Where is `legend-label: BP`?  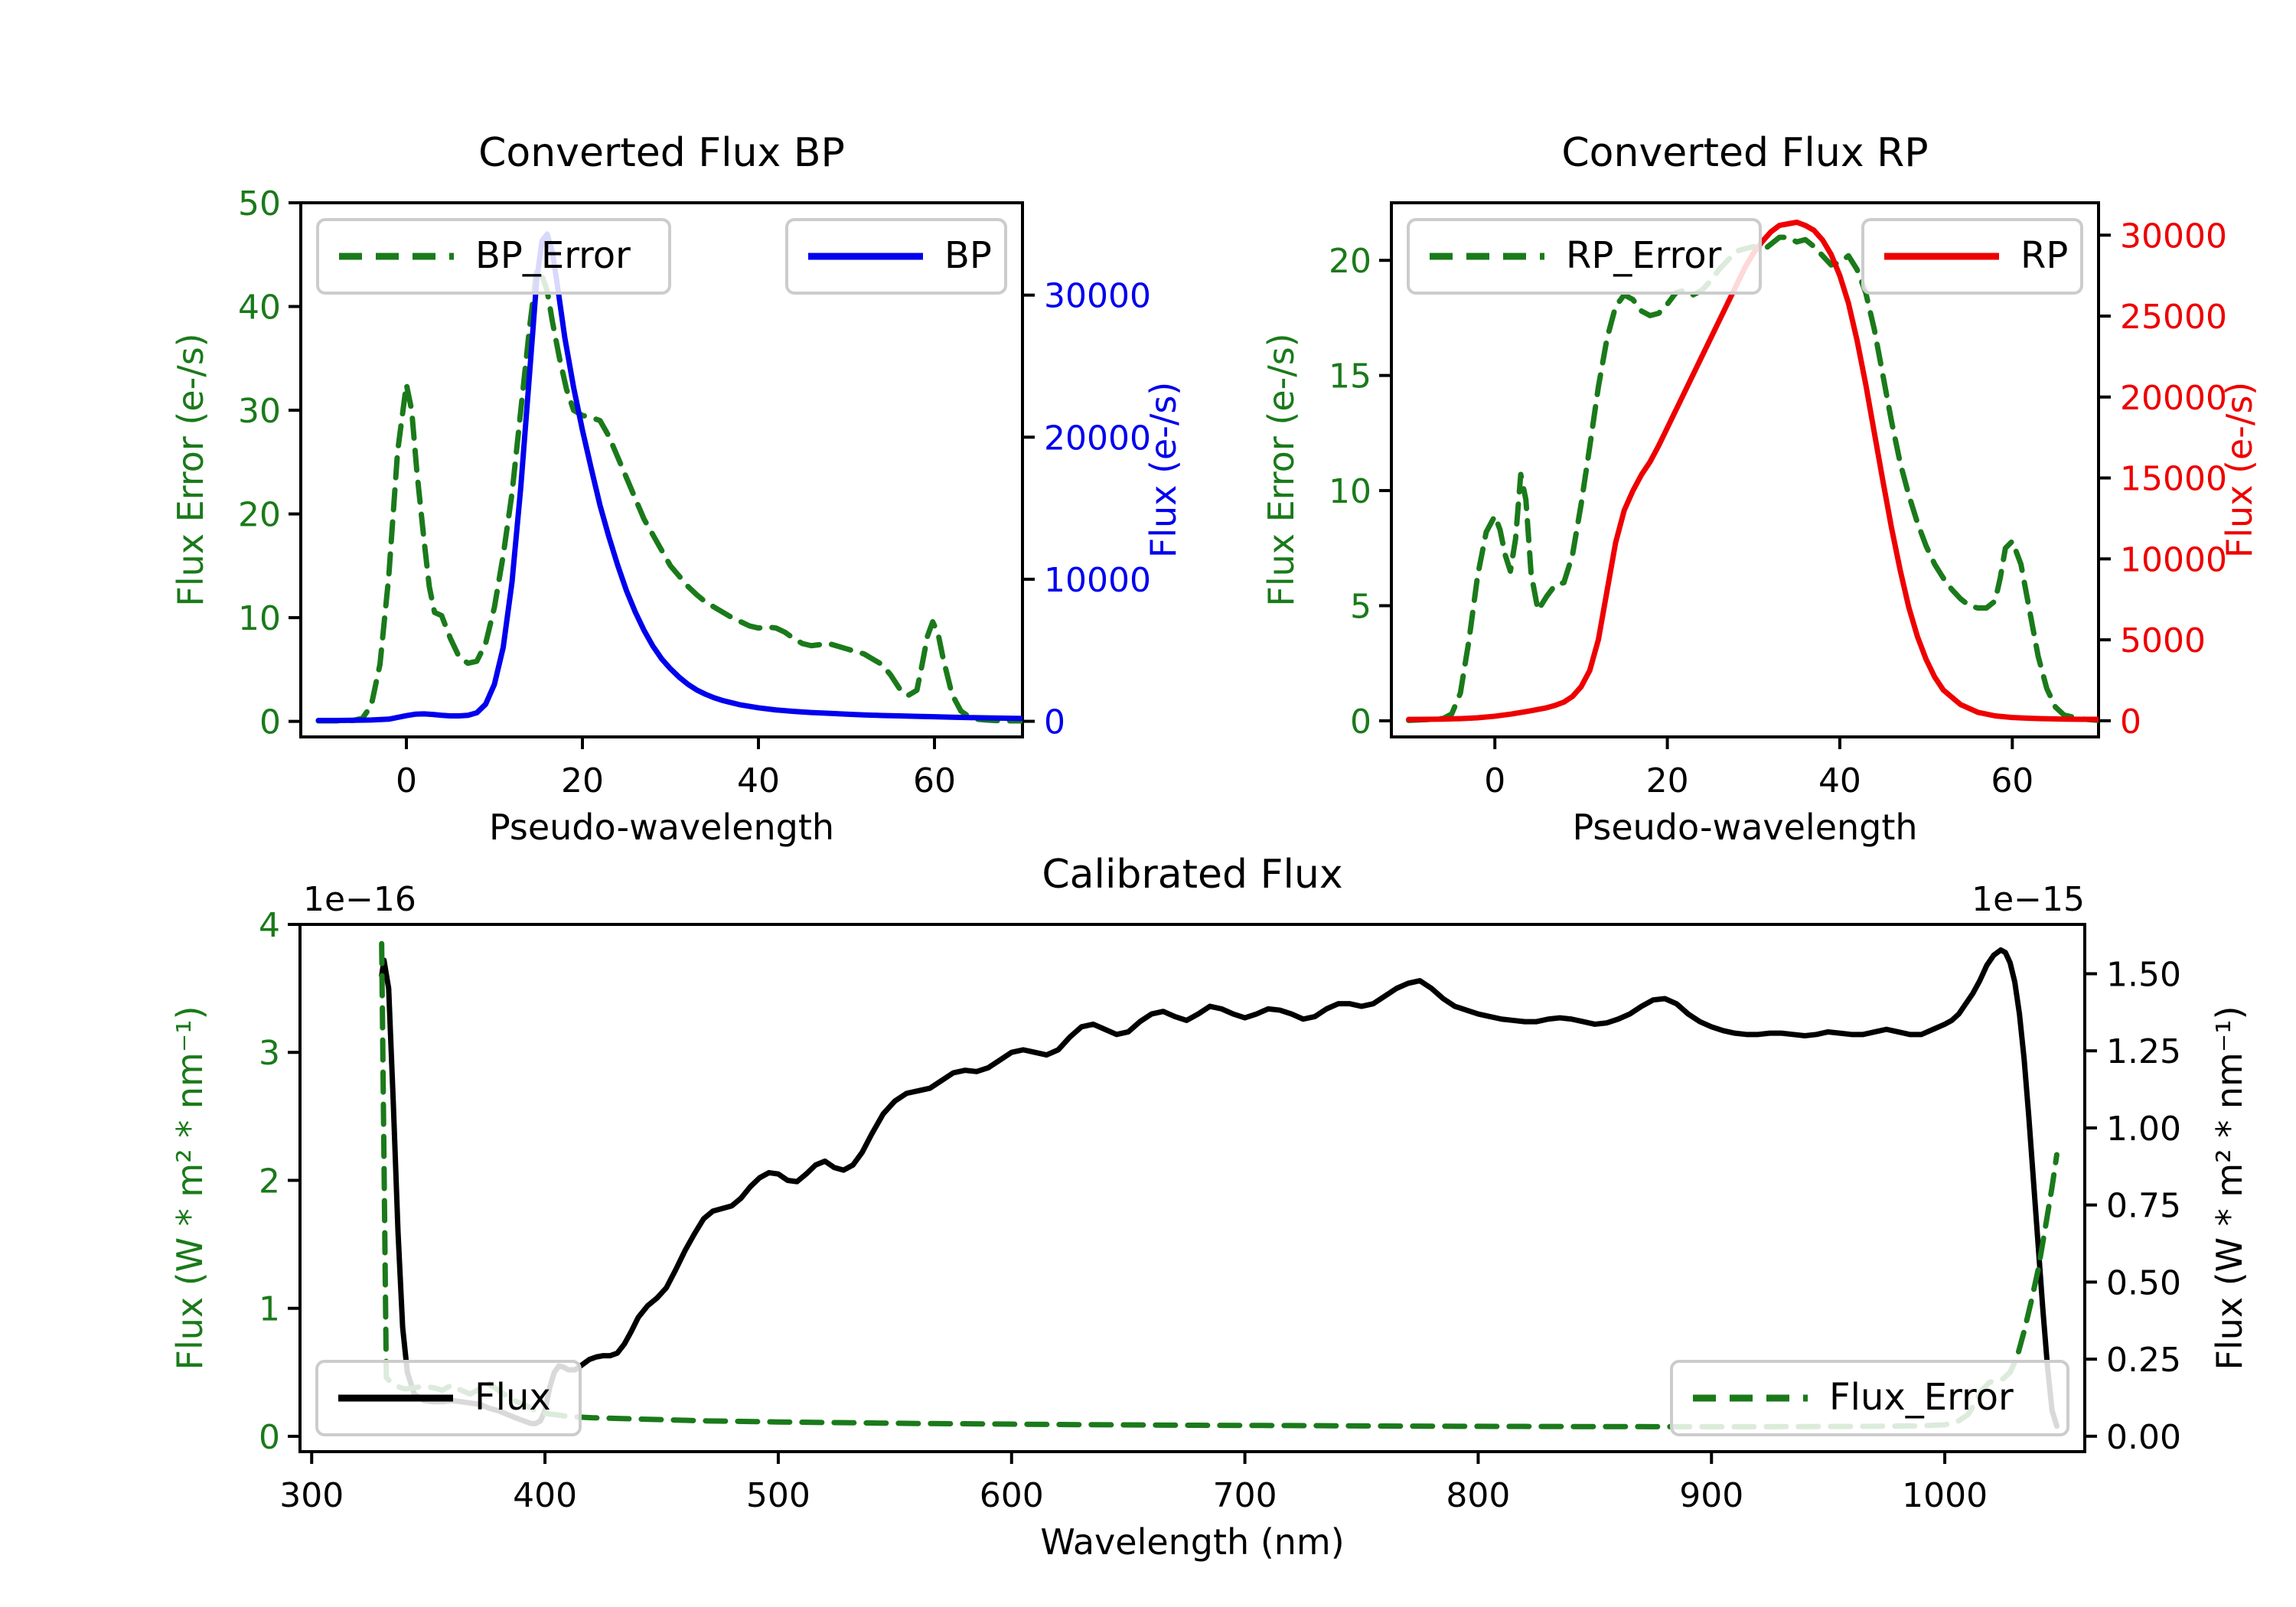
legend-label: BP is located at coordinates (968, 256).